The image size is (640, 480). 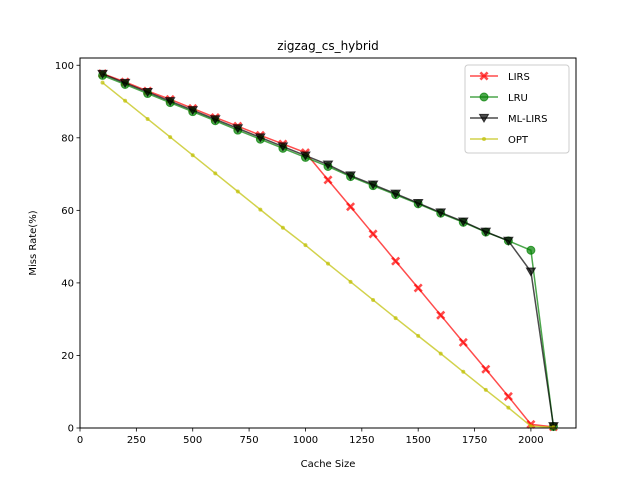 I want to click on legend-label: LRU, so click(x=518, y=98).